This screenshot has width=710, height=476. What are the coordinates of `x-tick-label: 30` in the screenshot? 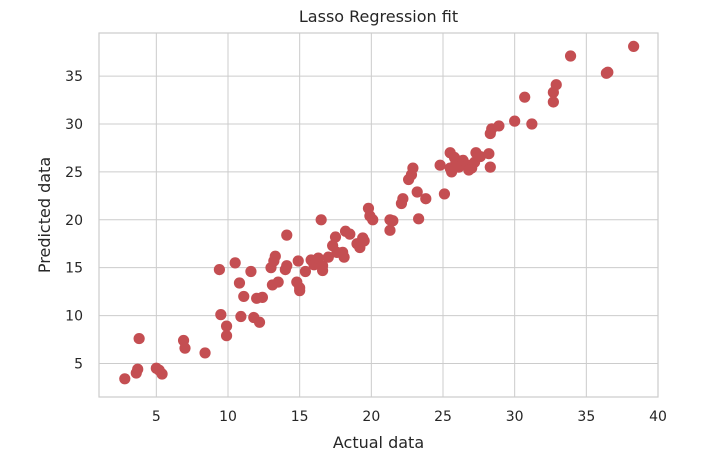 It's located at (515, 417).